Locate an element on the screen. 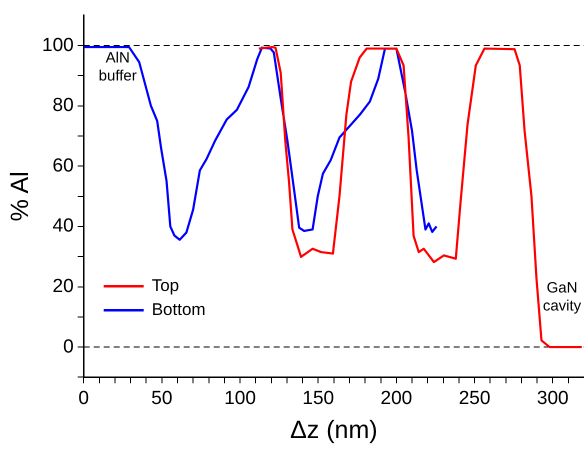 The height and width of the screenshot is (450, 584). x-tick-label: 250 is located at coordinates (474, 398).